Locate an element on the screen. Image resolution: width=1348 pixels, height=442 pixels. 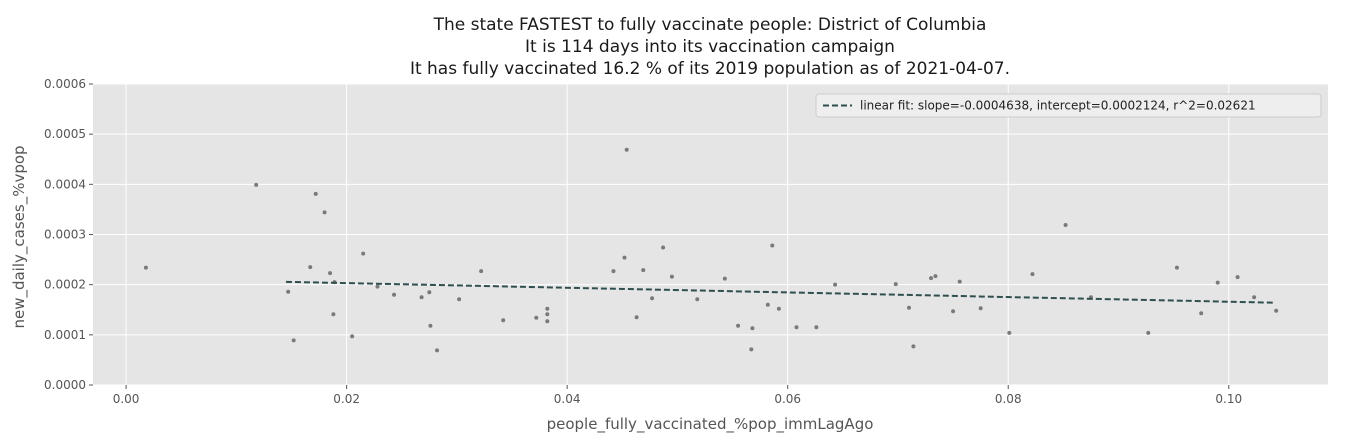
y-axis-label: new_daily_cases_%vpop is located at coordinates (19, 236).